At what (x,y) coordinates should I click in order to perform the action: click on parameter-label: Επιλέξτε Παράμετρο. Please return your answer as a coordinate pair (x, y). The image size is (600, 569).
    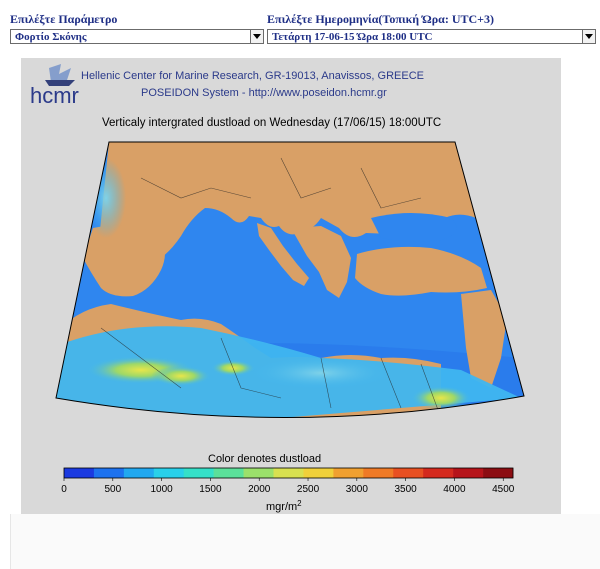
    Looking at the image, I should click on (64, 19).